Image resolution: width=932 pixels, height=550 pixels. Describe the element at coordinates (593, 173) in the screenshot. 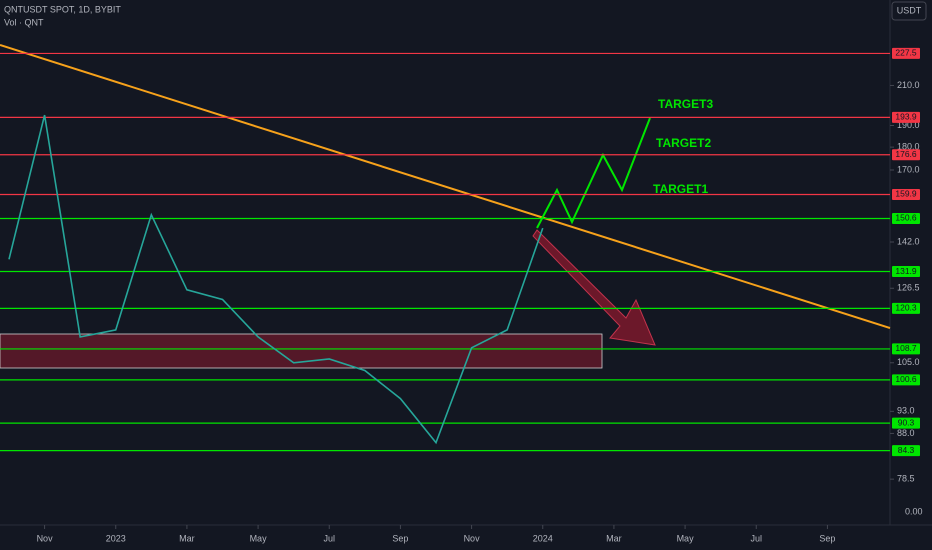

I see `target-path` at that location.